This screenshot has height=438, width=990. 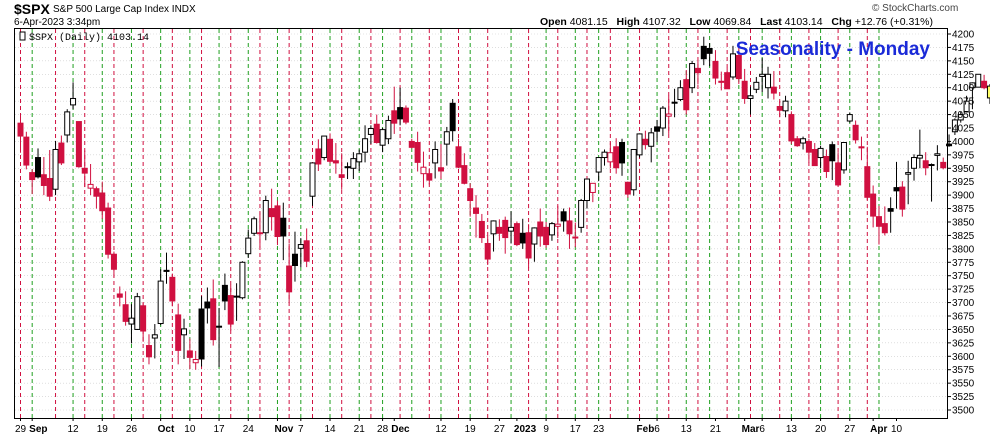 What do you see at coordinates (576, 429) in the screenshot?
I see `x-tick-label: 17` at bounding box center [576, 429].